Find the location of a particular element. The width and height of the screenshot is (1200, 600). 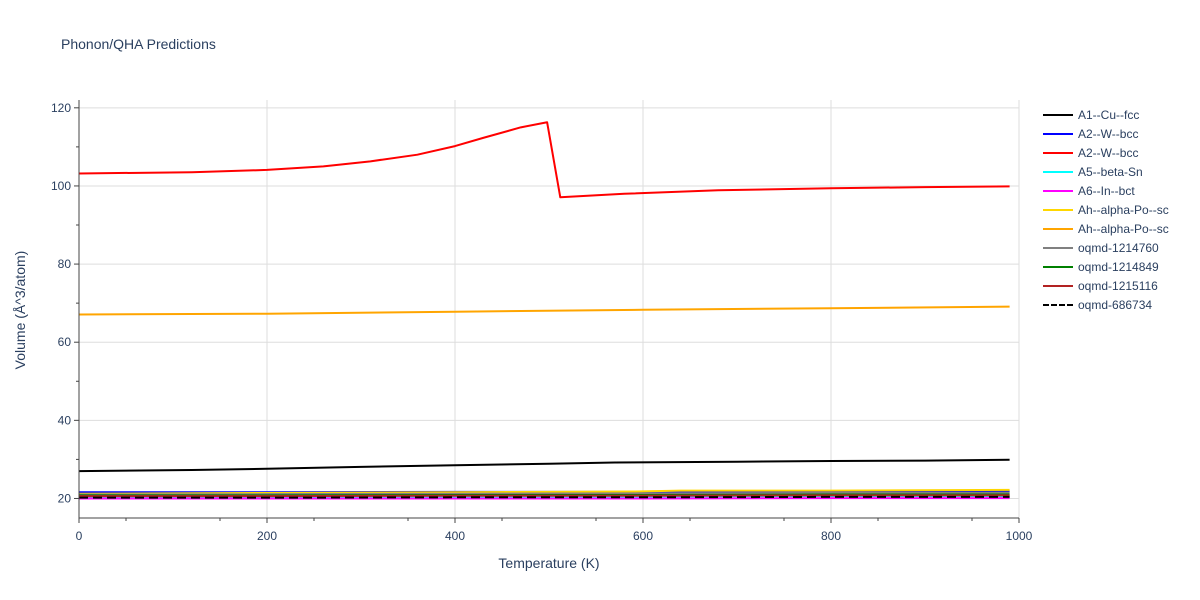

y-axis-title: Volume (Å^3/atom) is located at coordinates (20, 310).